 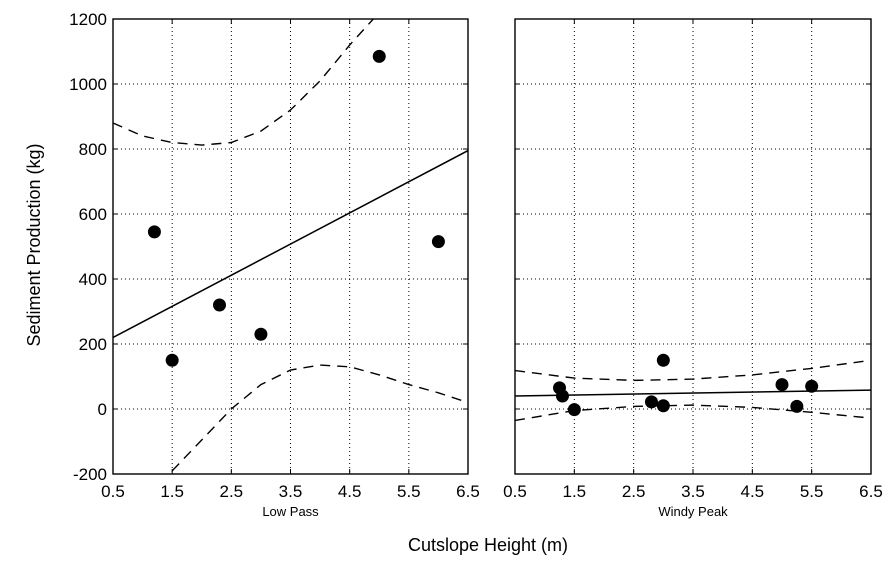 I want to click on x-axis-title: Cutslope Height (m), so click(x=488, y=545).